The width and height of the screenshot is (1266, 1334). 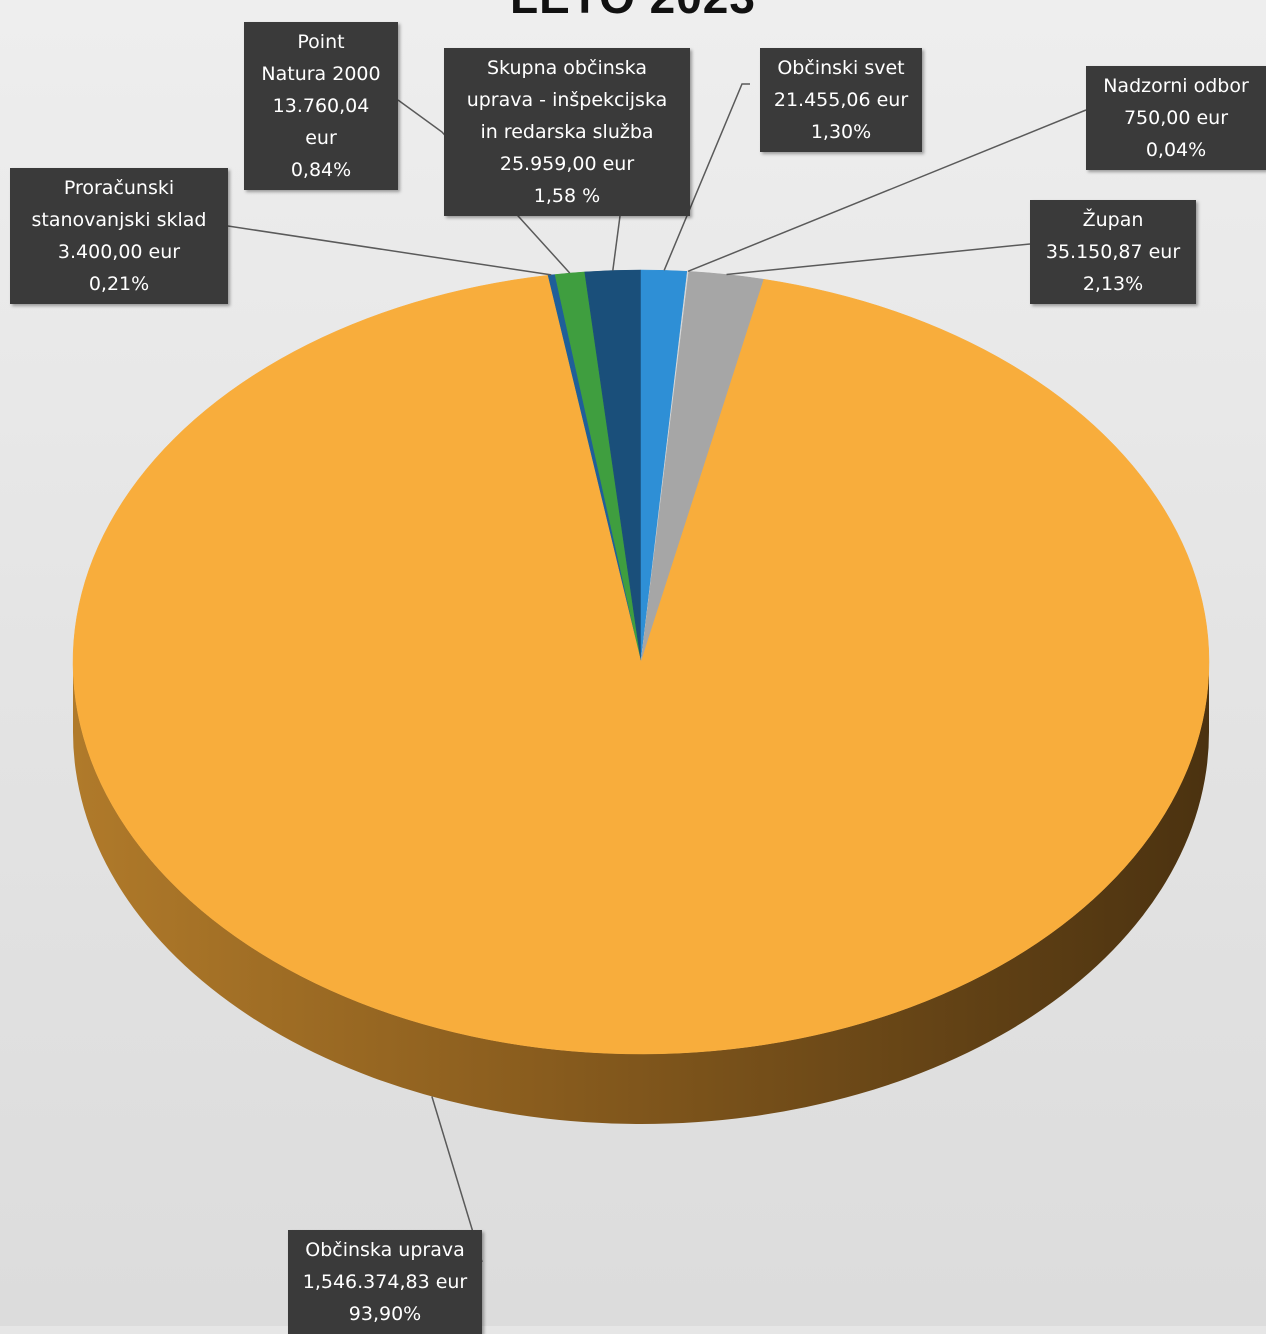 I want to click on slice-label: Nadzorni odbor, so click(x=1176, y=86).